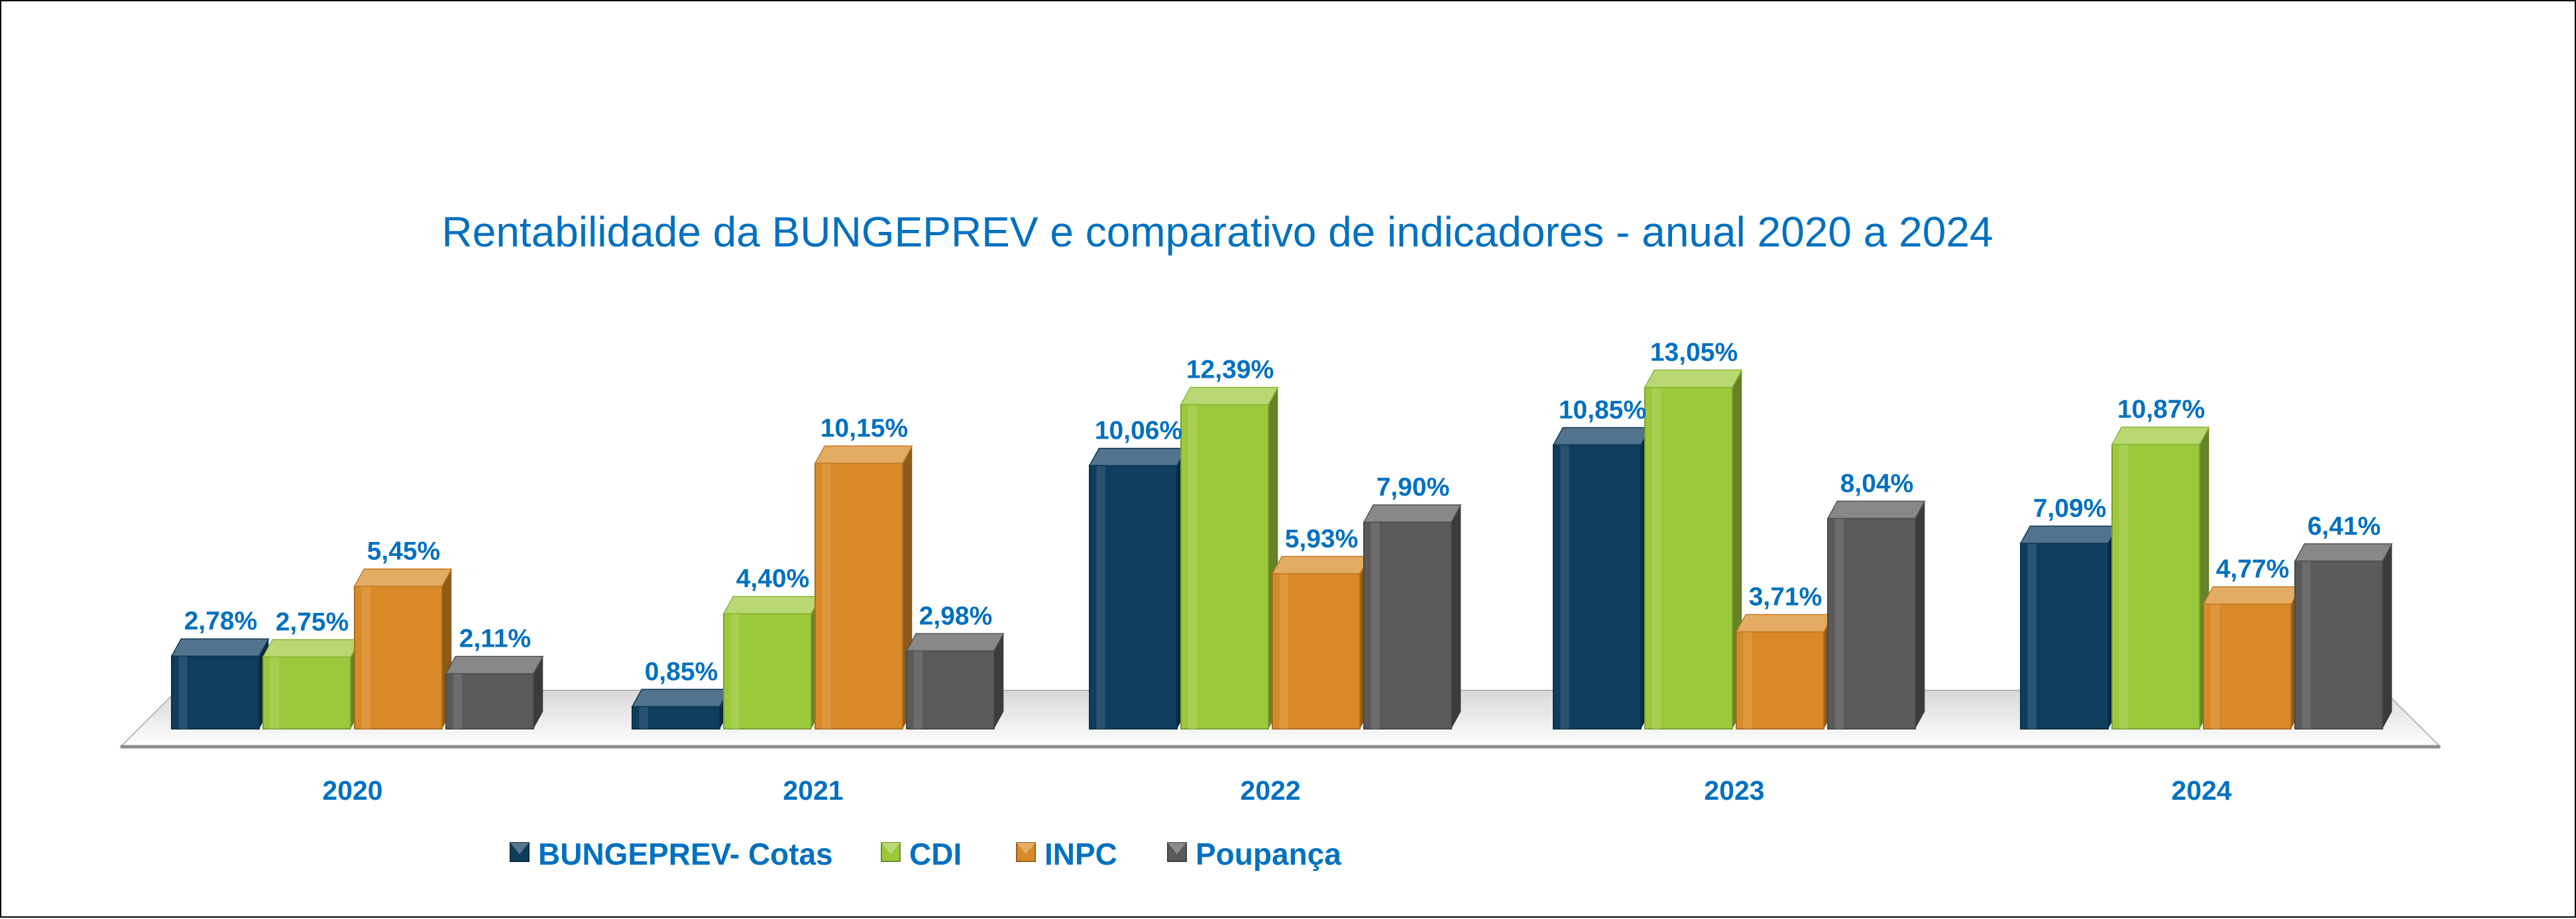  What do you see at coordinates (495, 693) in the screenshot?
I see `bar-poupan-a-2020` at bounding box center [495, 693].